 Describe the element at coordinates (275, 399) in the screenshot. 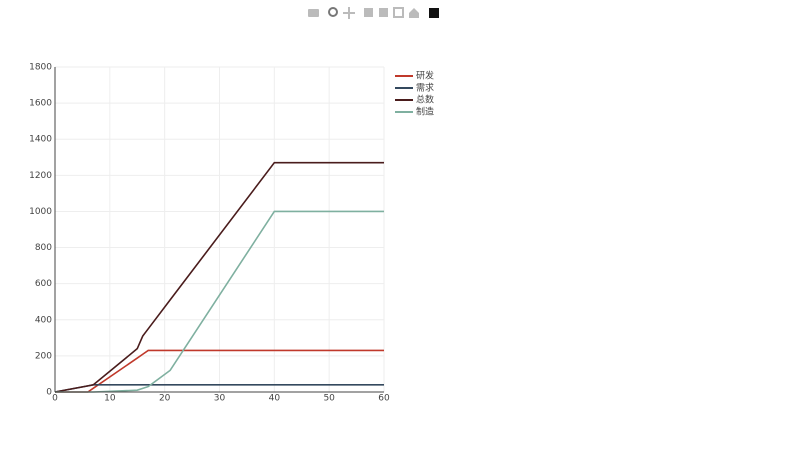

I see `x-tick-label: 40` at that location.